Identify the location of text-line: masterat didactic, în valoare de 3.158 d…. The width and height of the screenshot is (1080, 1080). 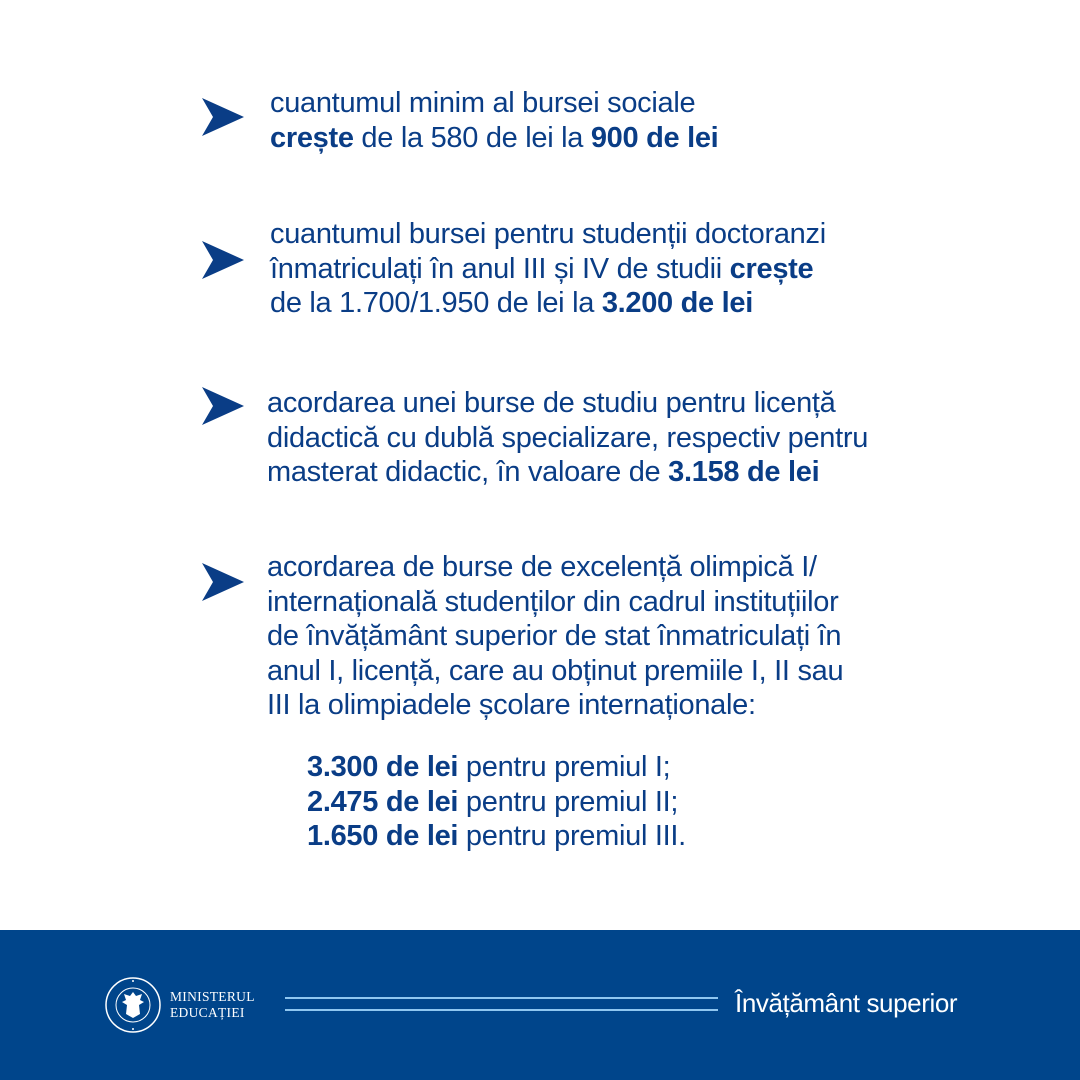
(567, 472).